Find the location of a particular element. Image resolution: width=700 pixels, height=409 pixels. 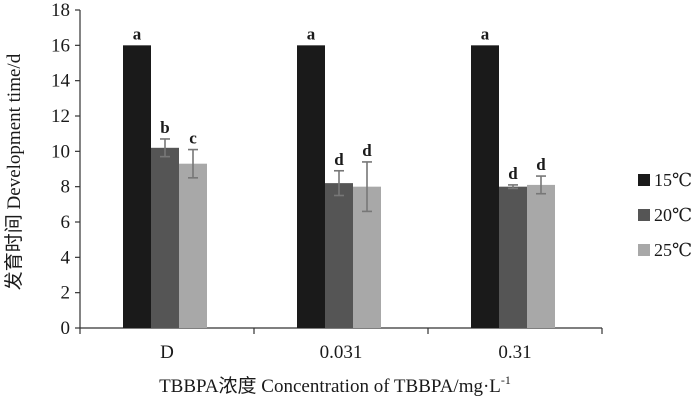

y-axis-title: 发育时间 Development time/d is located at coordinates (14, 171).